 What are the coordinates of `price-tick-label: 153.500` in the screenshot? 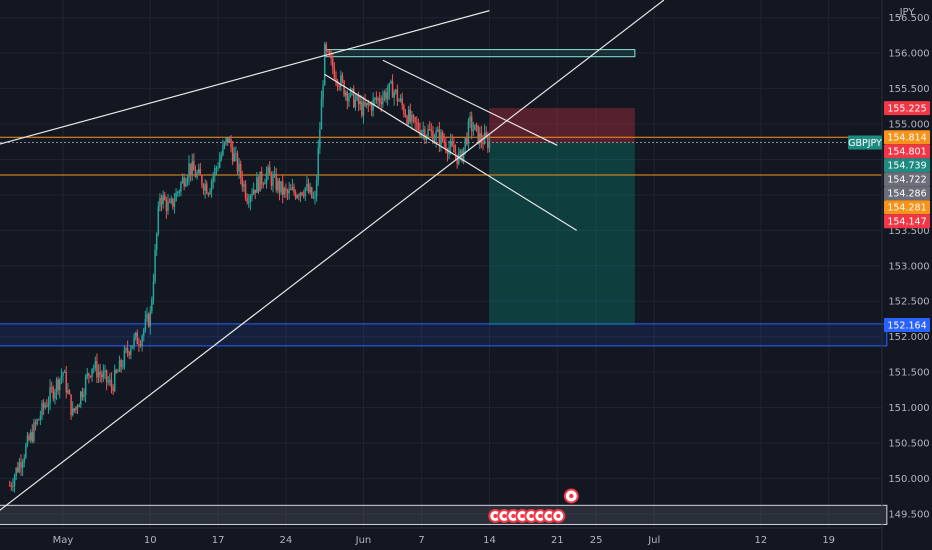 It's located at (908, 231).